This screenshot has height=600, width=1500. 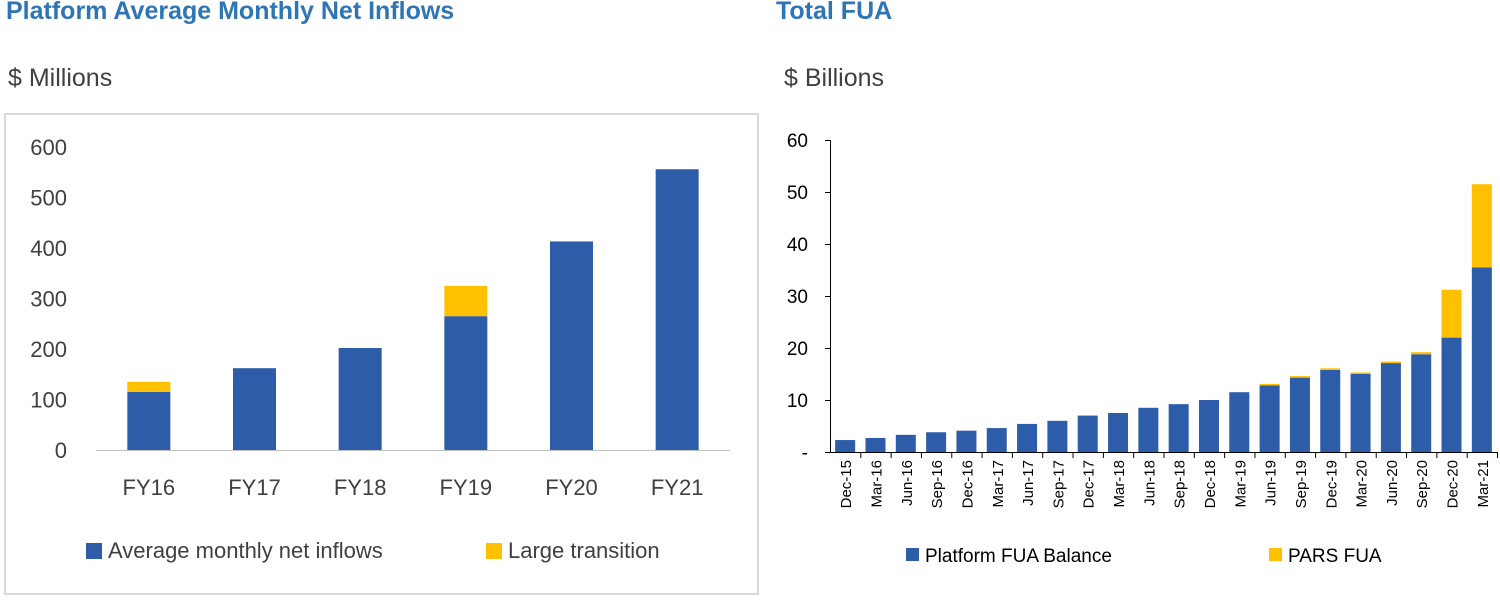 I want to click on left-y-tick-label: 600, so click(x=48, y=147).